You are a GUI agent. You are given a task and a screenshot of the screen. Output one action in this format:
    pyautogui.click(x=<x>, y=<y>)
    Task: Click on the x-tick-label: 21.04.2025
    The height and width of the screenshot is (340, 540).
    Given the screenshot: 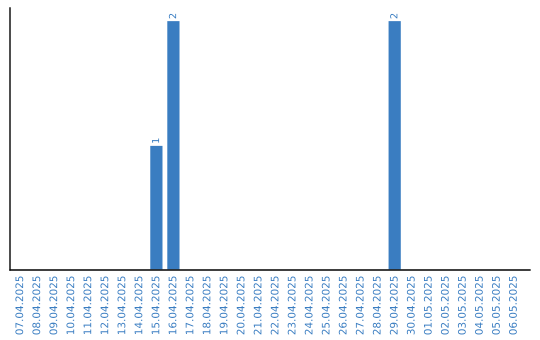 What is the action you would take?
    pyautogui.click(x=258, y=305)
    